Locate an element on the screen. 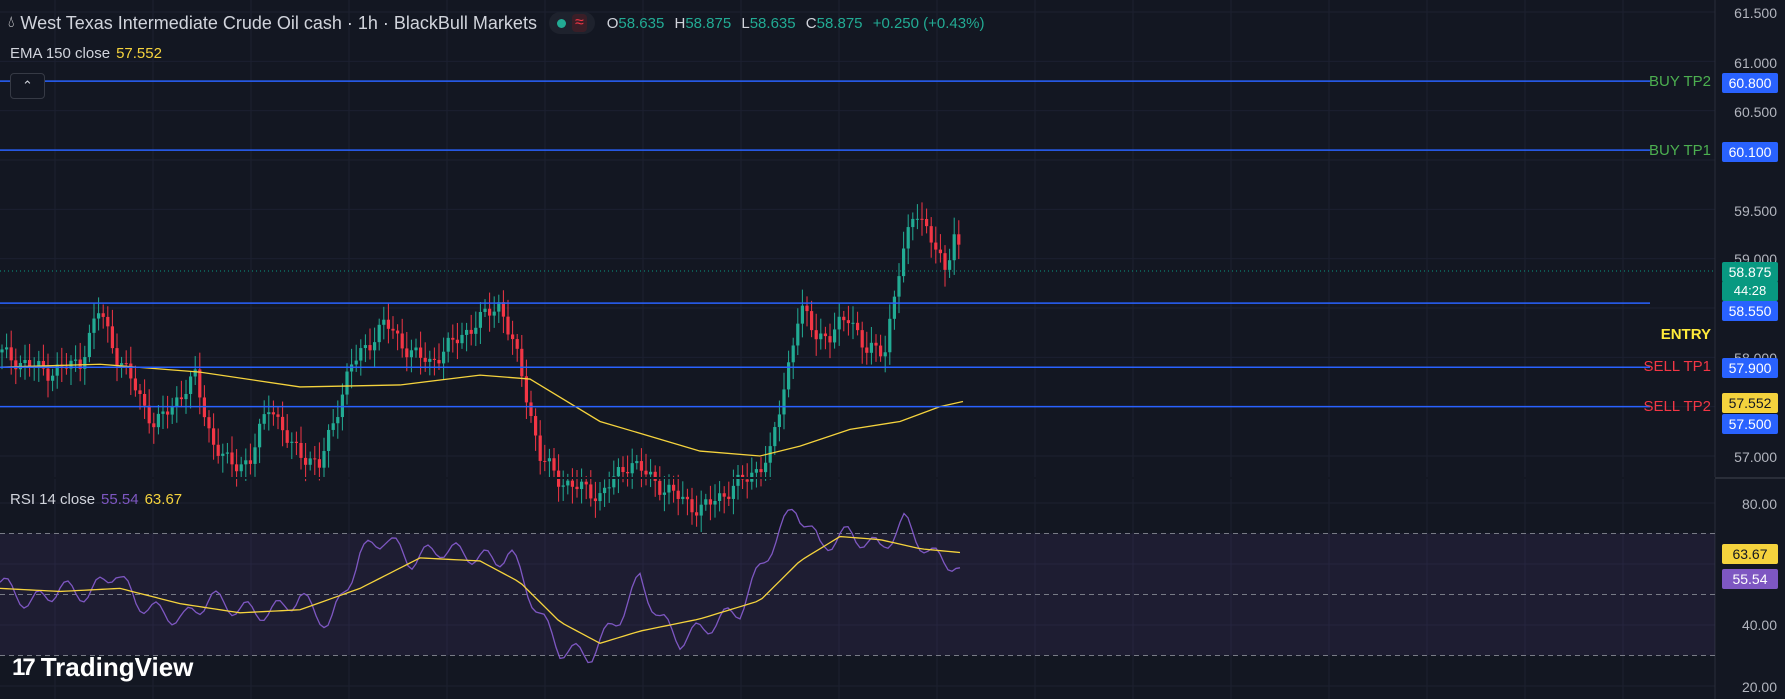  ema-legend: EMA 150 close 57.552 is located at coordinates (86, 53).